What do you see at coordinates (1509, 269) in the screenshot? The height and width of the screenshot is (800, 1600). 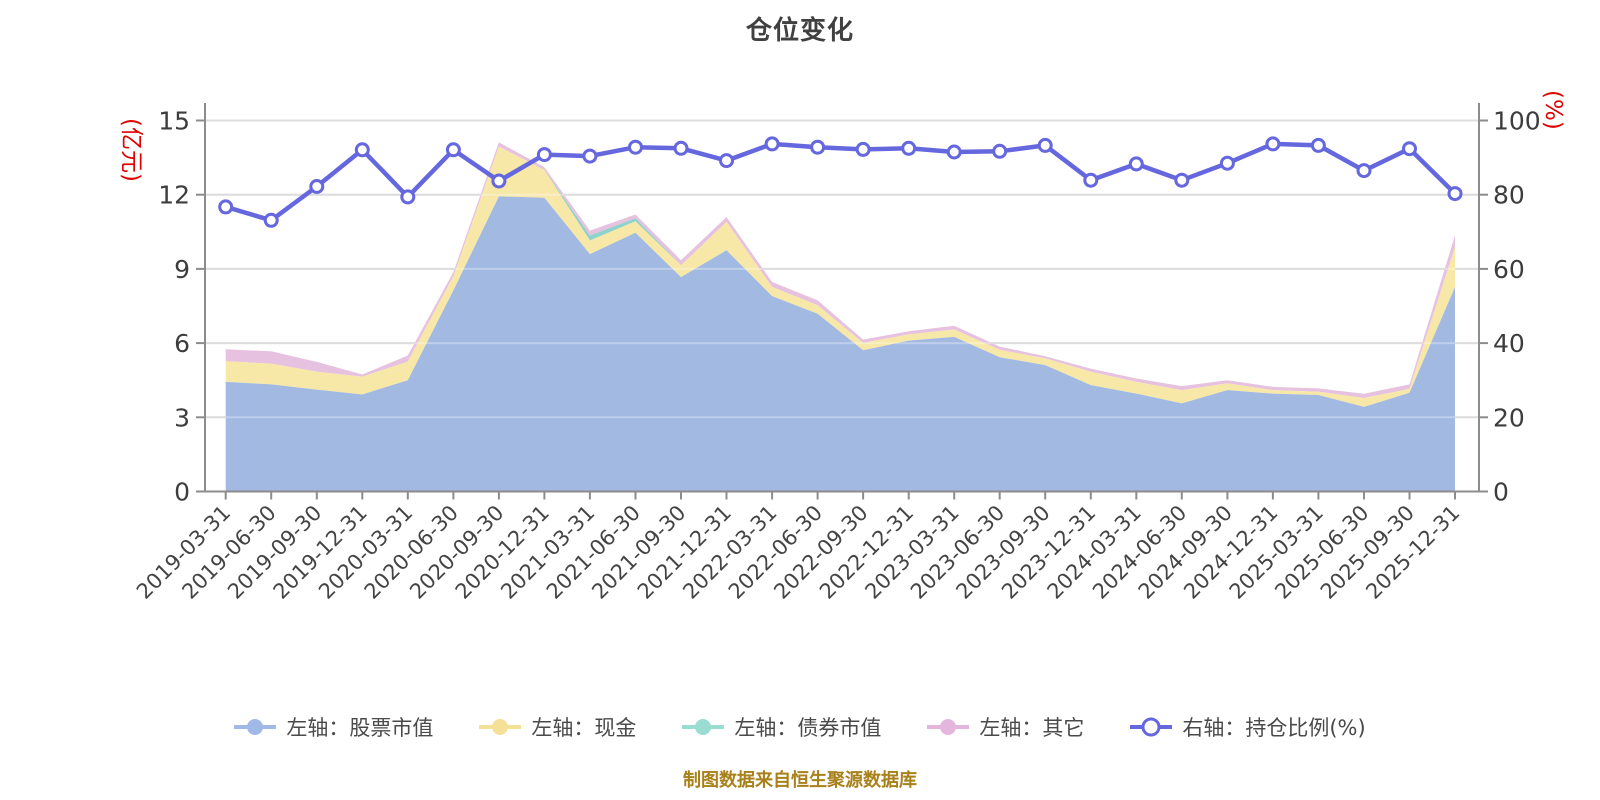 I see `svg-text: 60` at bounding box center [1509, 269].